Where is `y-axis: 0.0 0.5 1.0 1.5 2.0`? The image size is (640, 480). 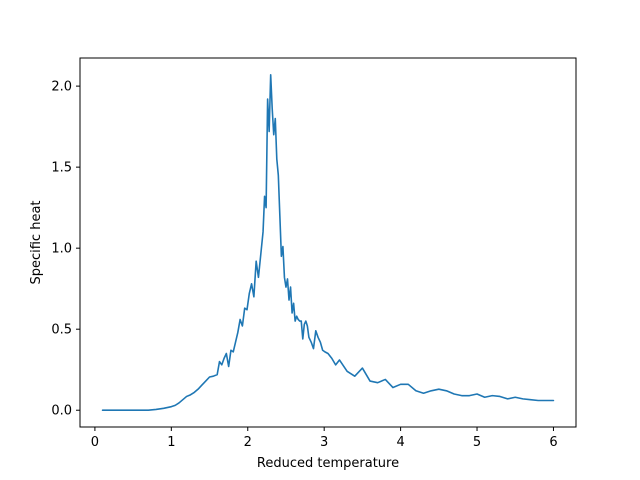
y-axis: 0.0 0.5 1.0 1.5 2.0 is located at coordinates (65, 249).